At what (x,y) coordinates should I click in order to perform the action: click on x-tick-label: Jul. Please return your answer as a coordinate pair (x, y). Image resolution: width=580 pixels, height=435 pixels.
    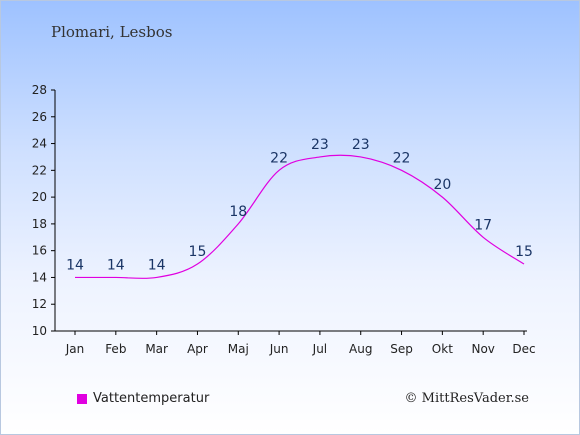
    Looking at the image, I should click on (319, 349).